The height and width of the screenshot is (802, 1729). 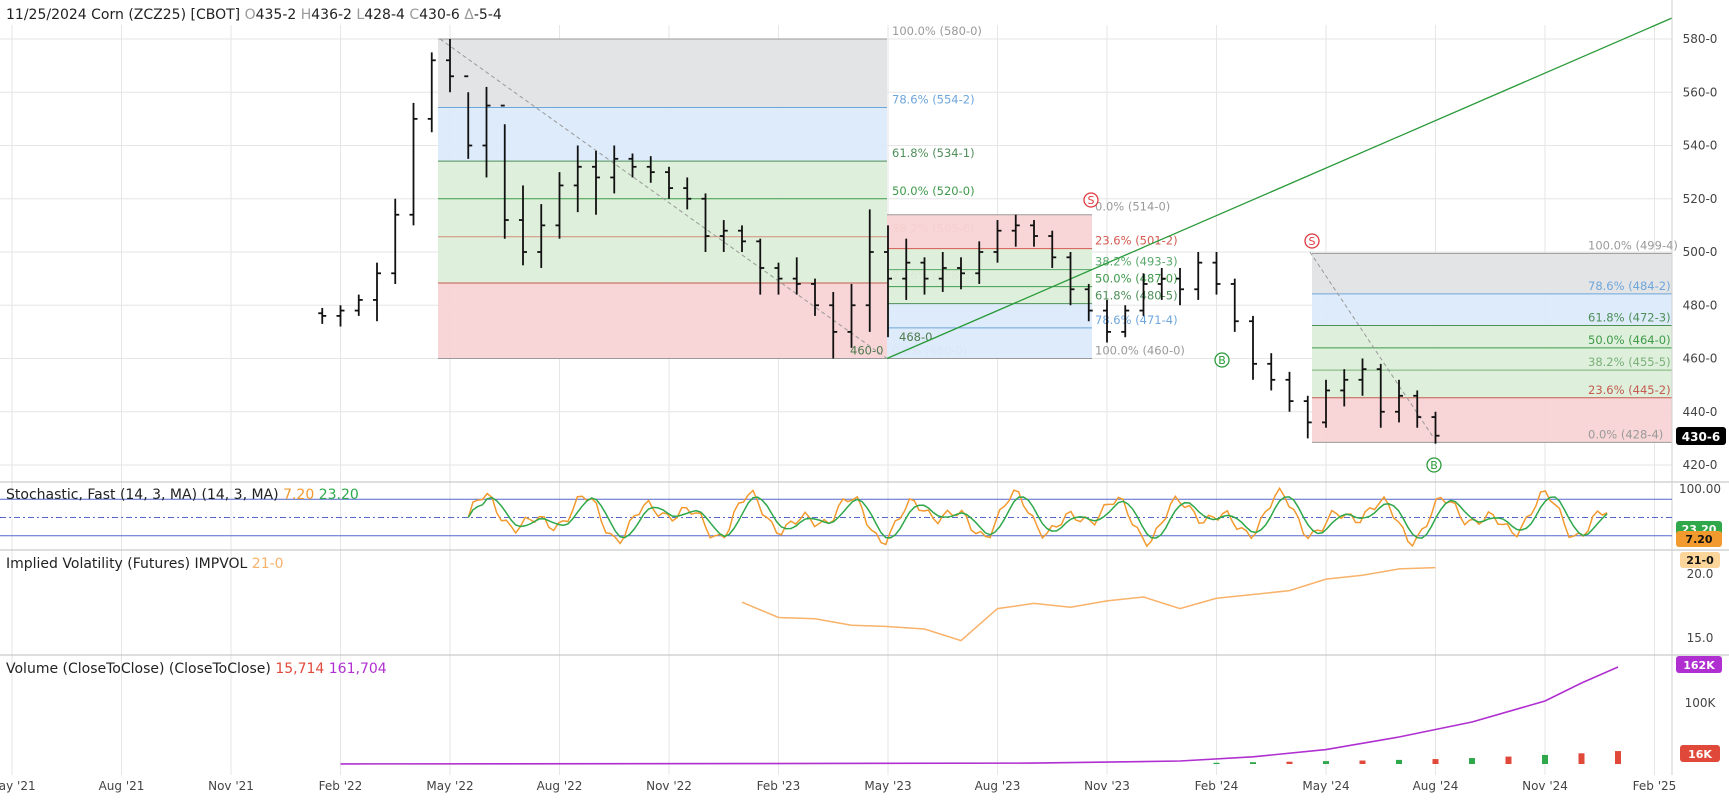 What do you see at coordinates (1700, 489) in the screenshot?
I see `stochastic-axis-100: 100.00` at bounding box center [1700, 489].